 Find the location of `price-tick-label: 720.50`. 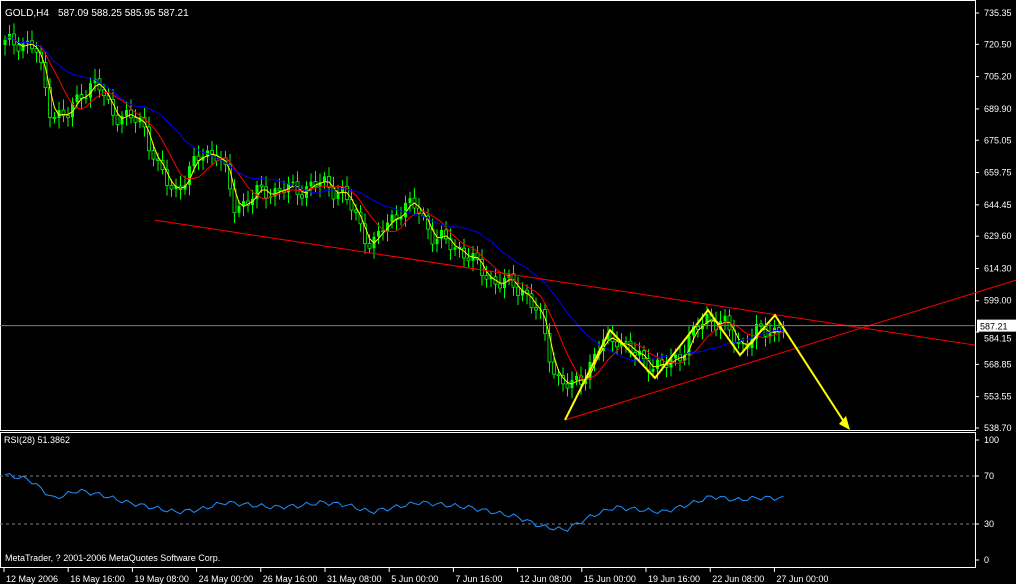

price-tick-label: 720.50 is located at coordinates (998, 44).